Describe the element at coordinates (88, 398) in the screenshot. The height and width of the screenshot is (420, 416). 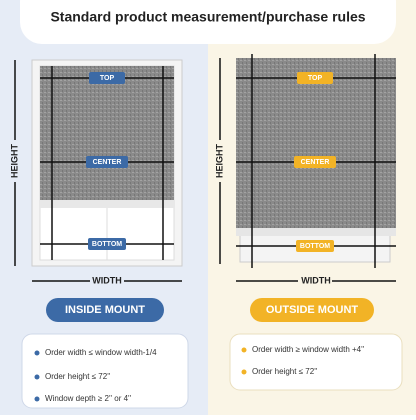
I see `rule: Window depth ≥ 2'' or 4''` at that location.